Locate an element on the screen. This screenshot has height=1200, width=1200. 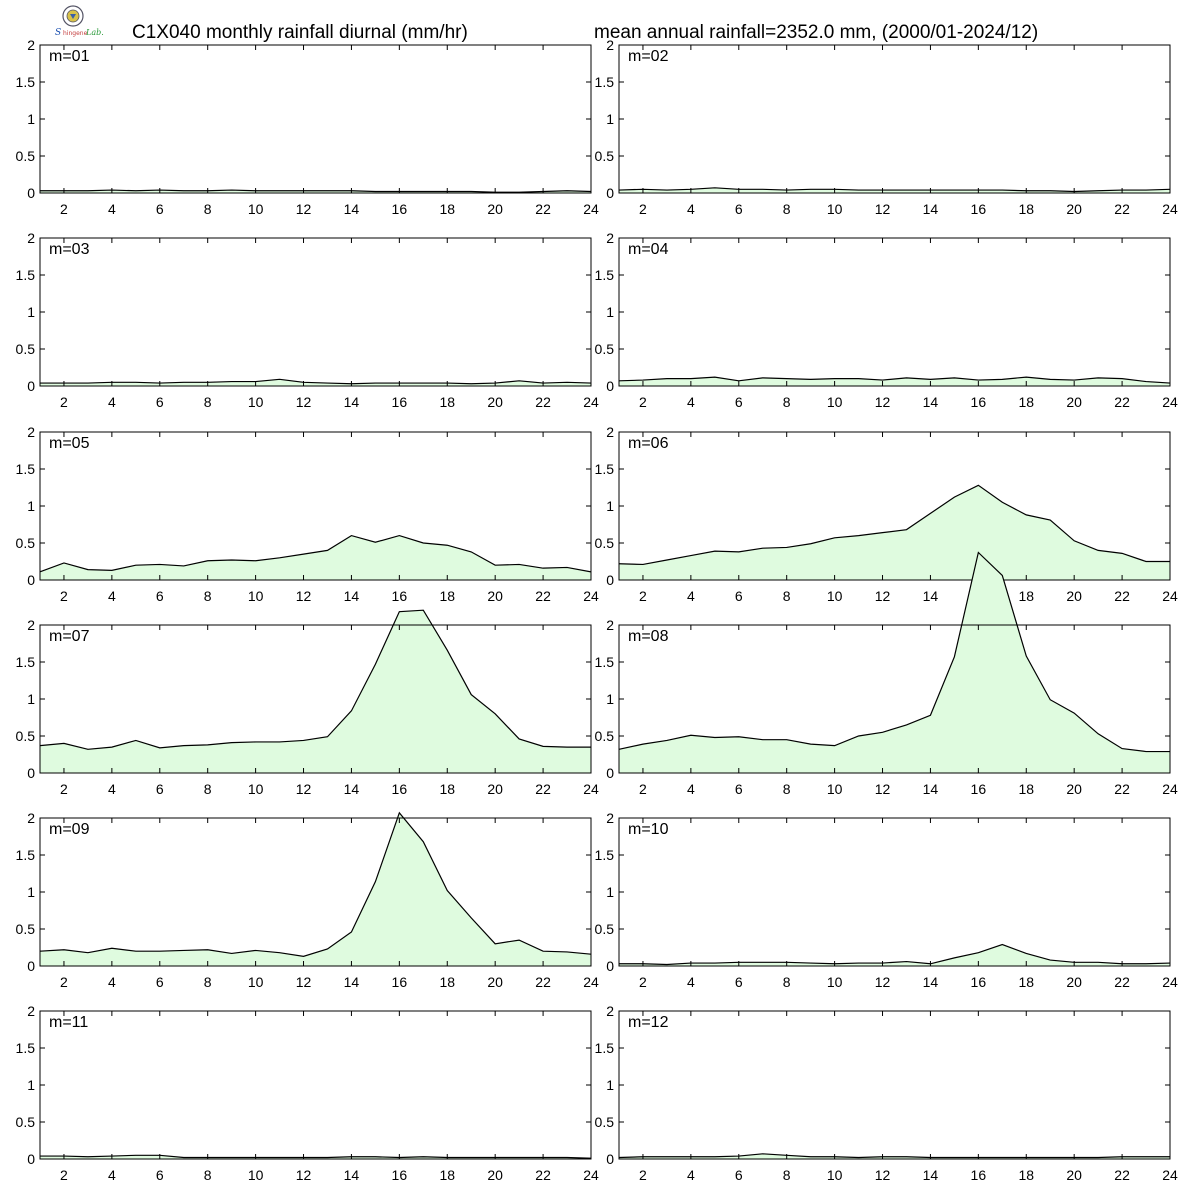
chart-title-left: C1X040 monthly rainfall diurnal (mm/hr) is located at coordinates (300, 32).